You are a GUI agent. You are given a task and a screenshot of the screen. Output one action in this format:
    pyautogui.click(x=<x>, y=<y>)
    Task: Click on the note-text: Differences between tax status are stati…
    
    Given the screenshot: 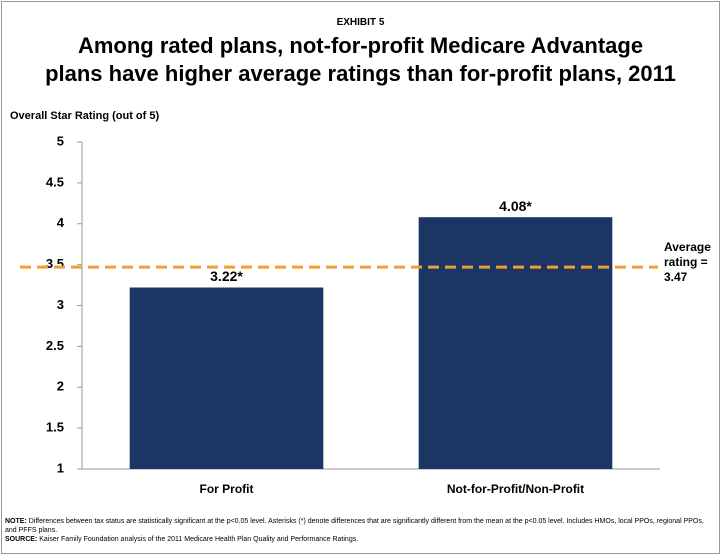 What is the action you would take?
    pyautogui.click(x=354, y=526)
    